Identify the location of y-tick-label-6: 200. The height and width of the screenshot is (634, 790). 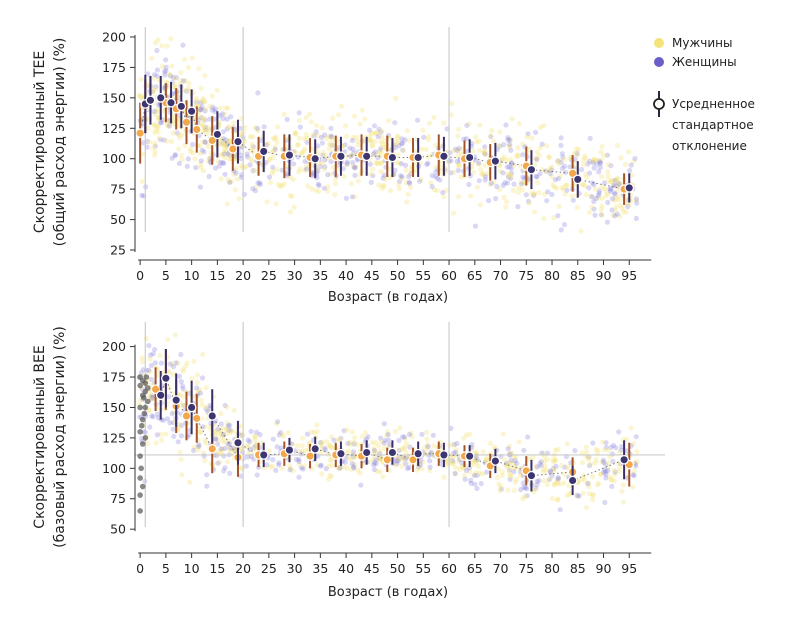
(114, 346).